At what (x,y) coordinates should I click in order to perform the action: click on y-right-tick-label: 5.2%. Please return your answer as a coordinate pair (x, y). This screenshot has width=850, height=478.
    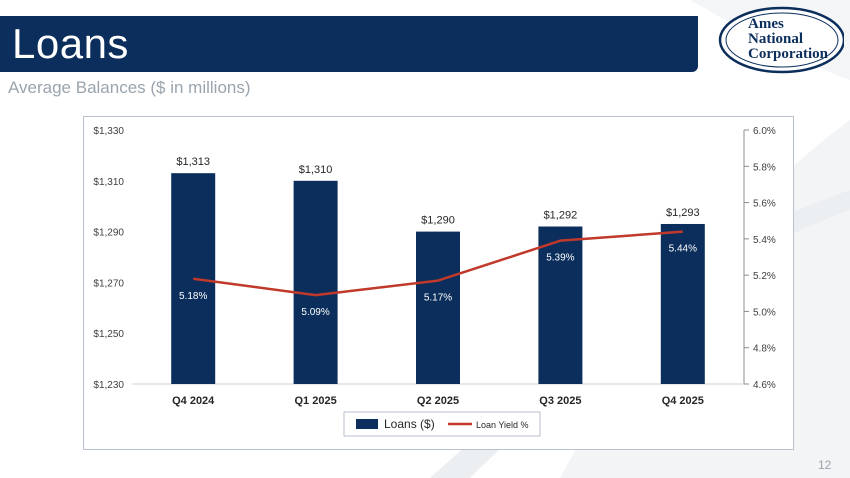
    Looking at the image, I should click on (764, 276).